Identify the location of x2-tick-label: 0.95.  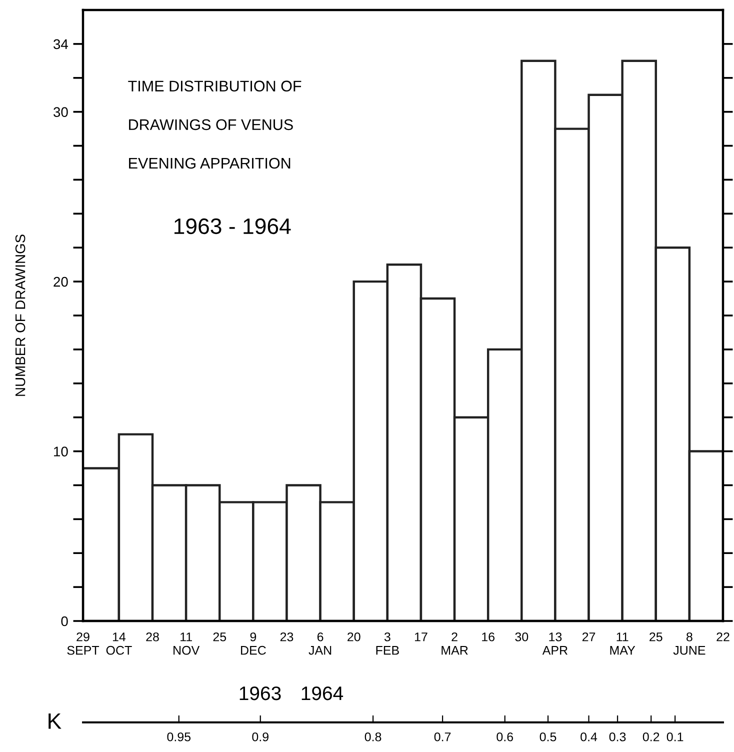
(179, 737).